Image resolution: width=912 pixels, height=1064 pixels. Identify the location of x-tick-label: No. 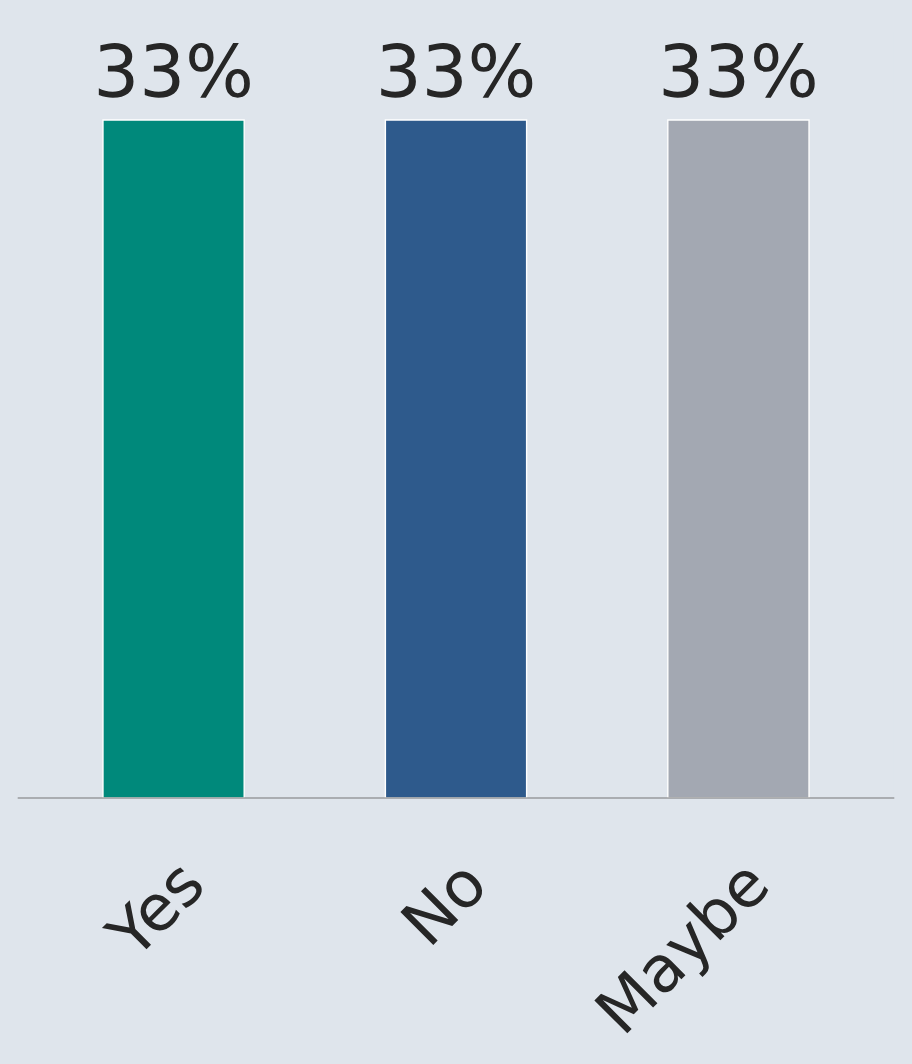
(444, 901).